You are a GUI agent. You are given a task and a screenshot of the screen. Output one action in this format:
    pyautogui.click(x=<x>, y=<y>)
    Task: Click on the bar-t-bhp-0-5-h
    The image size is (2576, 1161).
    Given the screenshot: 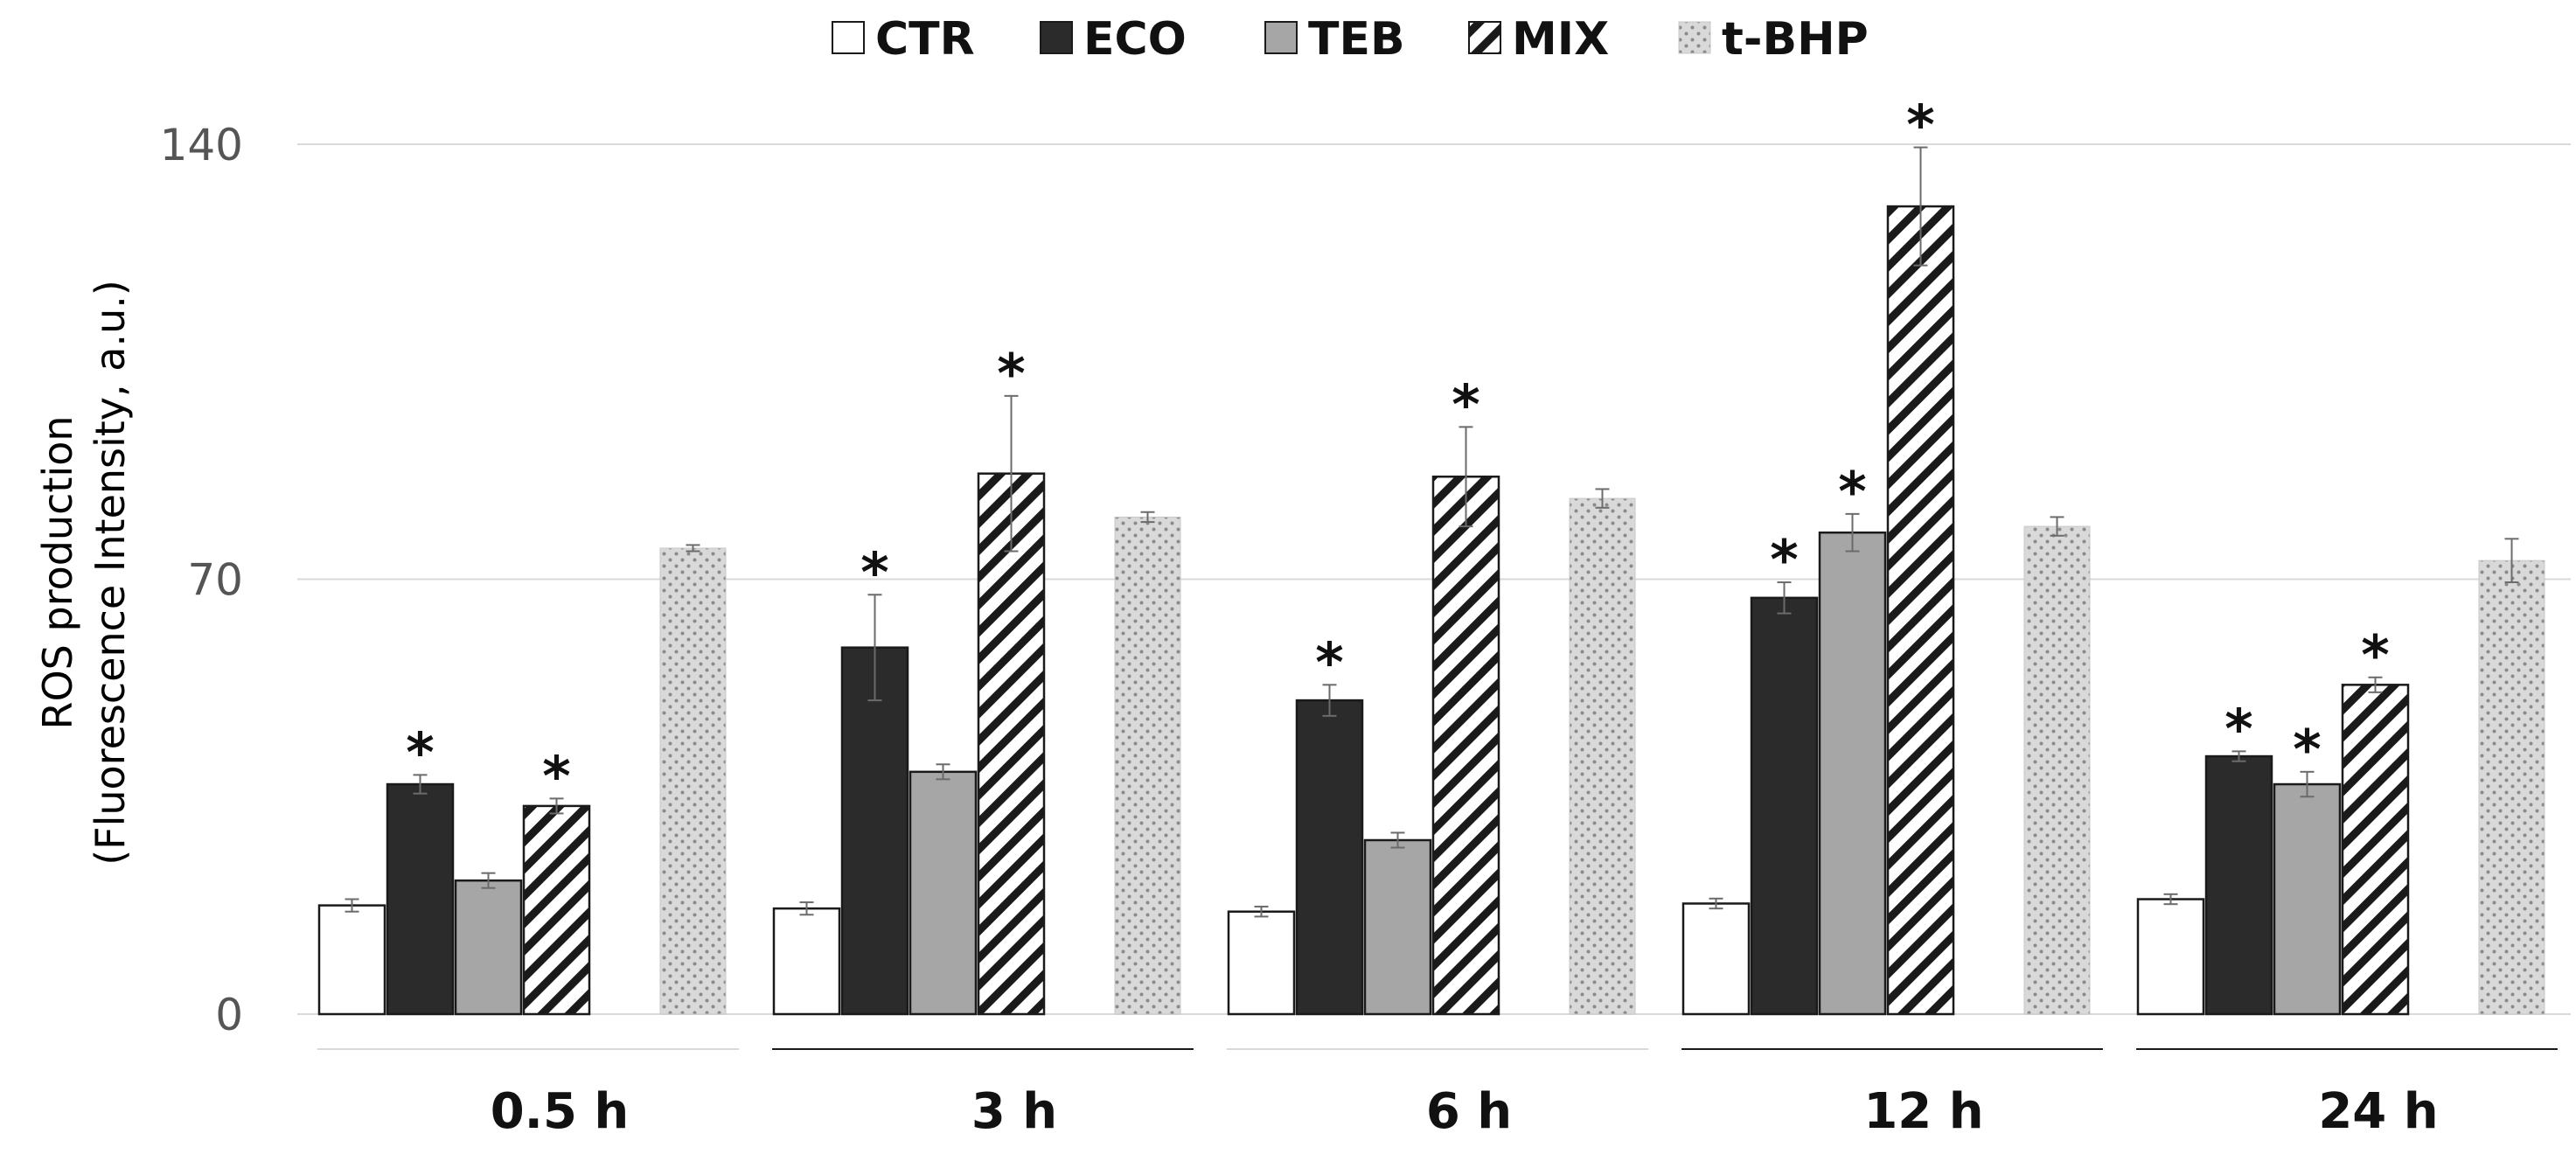 What is the action you would take?
    pyautogui.click(x=693, y=781)
    